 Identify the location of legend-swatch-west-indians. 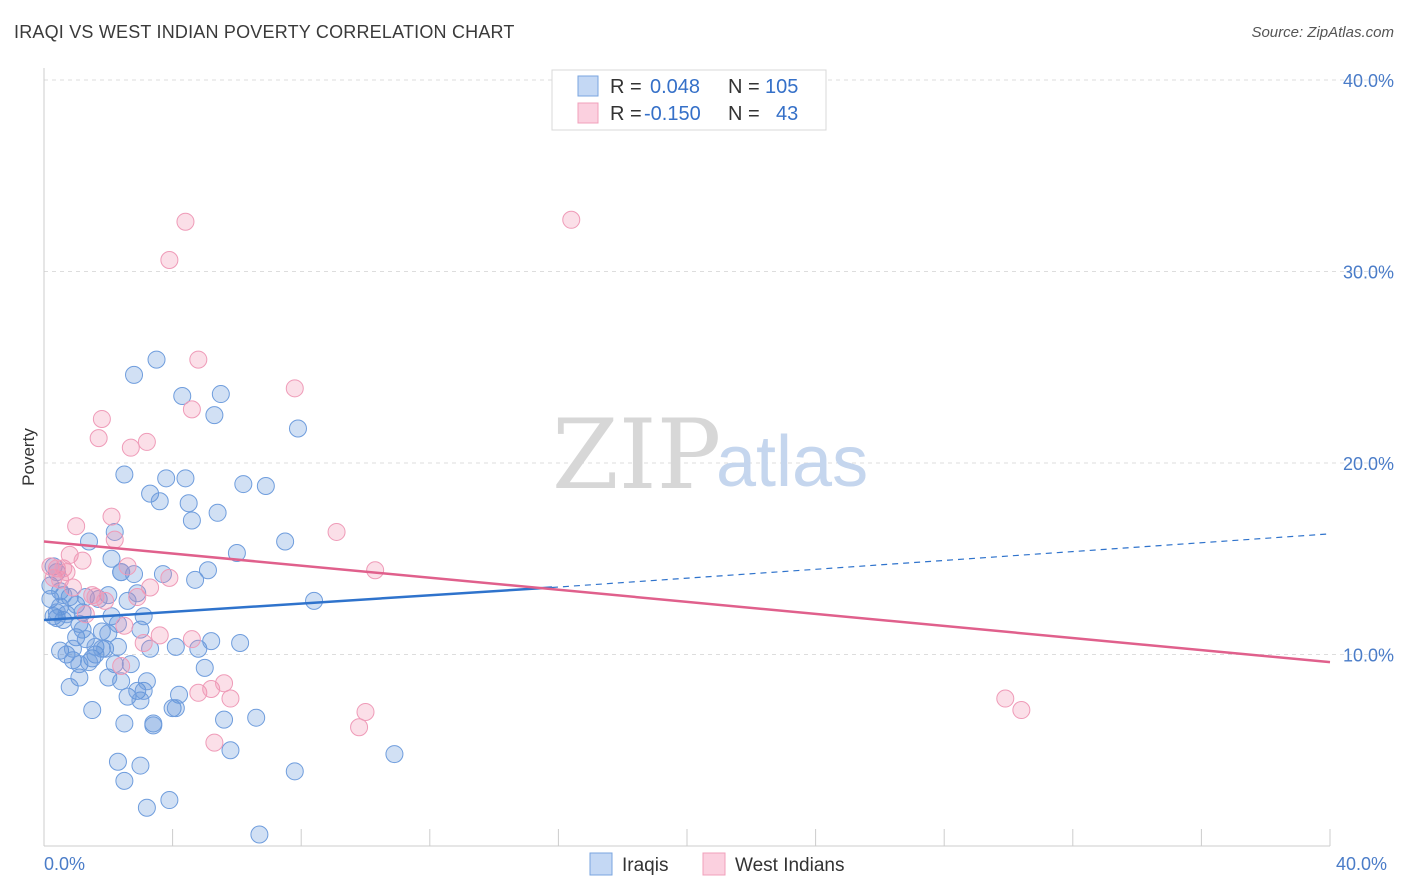
(714, 864).